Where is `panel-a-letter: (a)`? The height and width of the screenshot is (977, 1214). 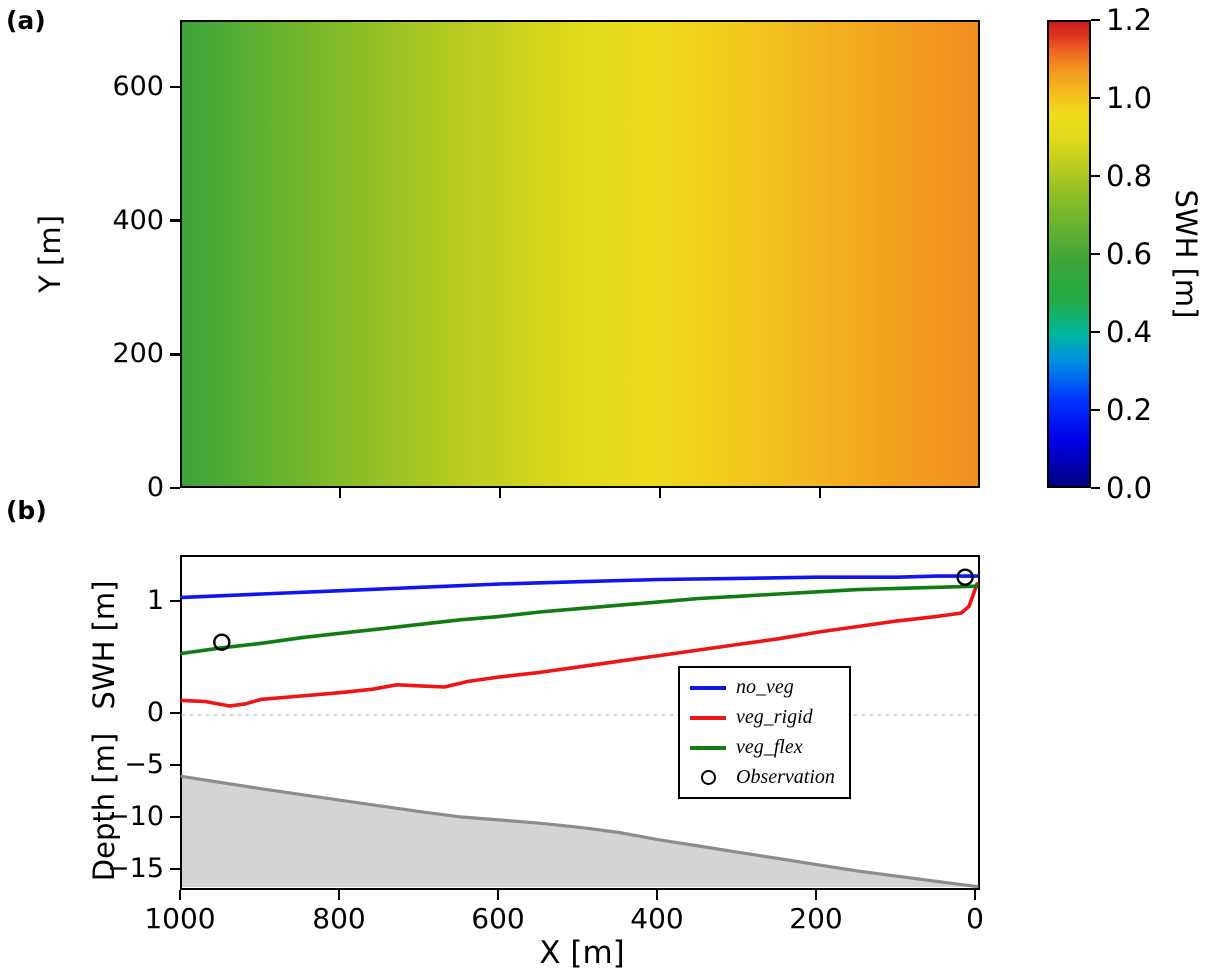
panel-a-letter: (a) is located at coordinates (26, 20).